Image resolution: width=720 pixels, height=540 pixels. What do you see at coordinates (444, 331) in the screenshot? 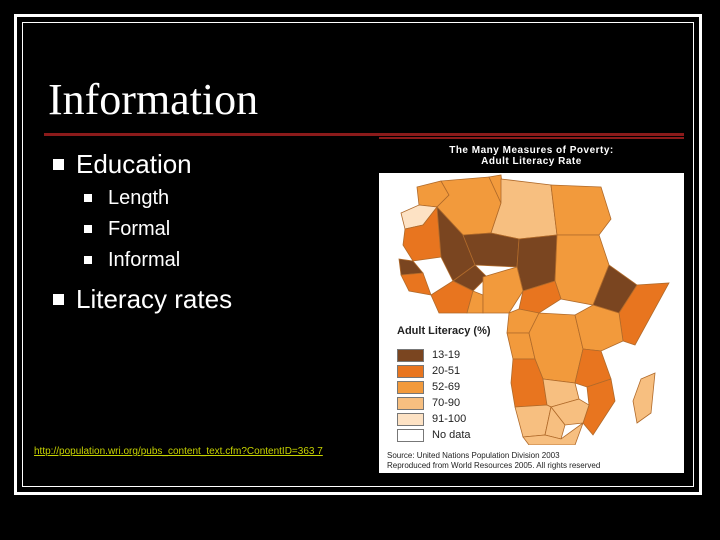
I see `legend-title: Adult Literacy (%)` at bounding box center [444, 331].